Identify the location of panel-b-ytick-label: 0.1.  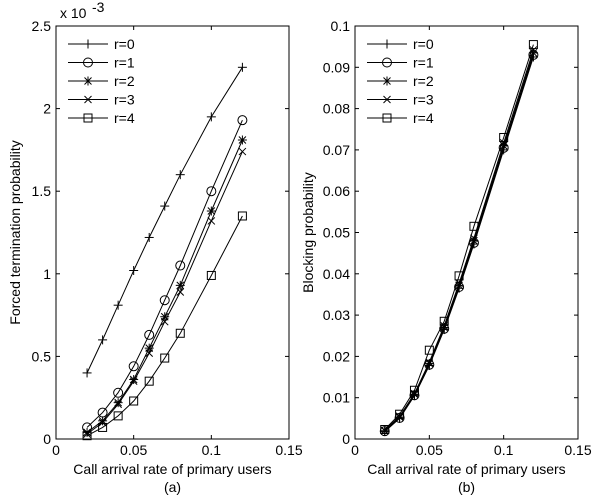
(341, 26).